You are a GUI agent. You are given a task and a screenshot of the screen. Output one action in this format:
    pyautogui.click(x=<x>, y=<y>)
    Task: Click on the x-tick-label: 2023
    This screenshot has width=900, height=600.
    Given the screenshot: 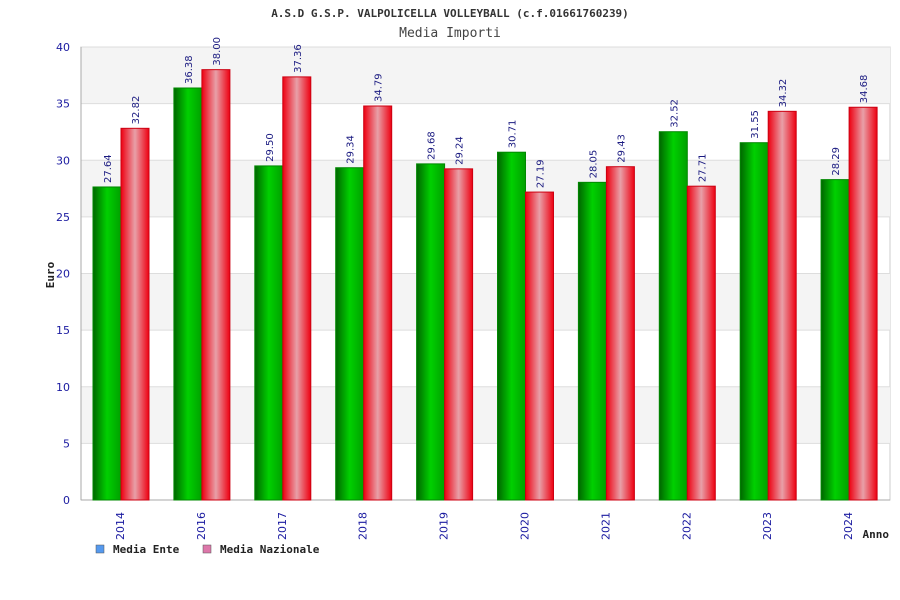 What is the action you would take?
    pyautogui.click(x=767, y=526)
    